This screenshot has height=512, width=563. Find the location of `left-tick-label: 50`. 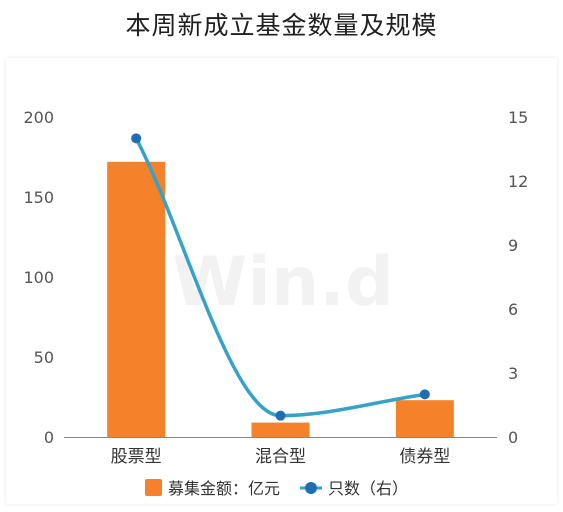

left-tick-label: 50 is located at coordinates (44, 357).